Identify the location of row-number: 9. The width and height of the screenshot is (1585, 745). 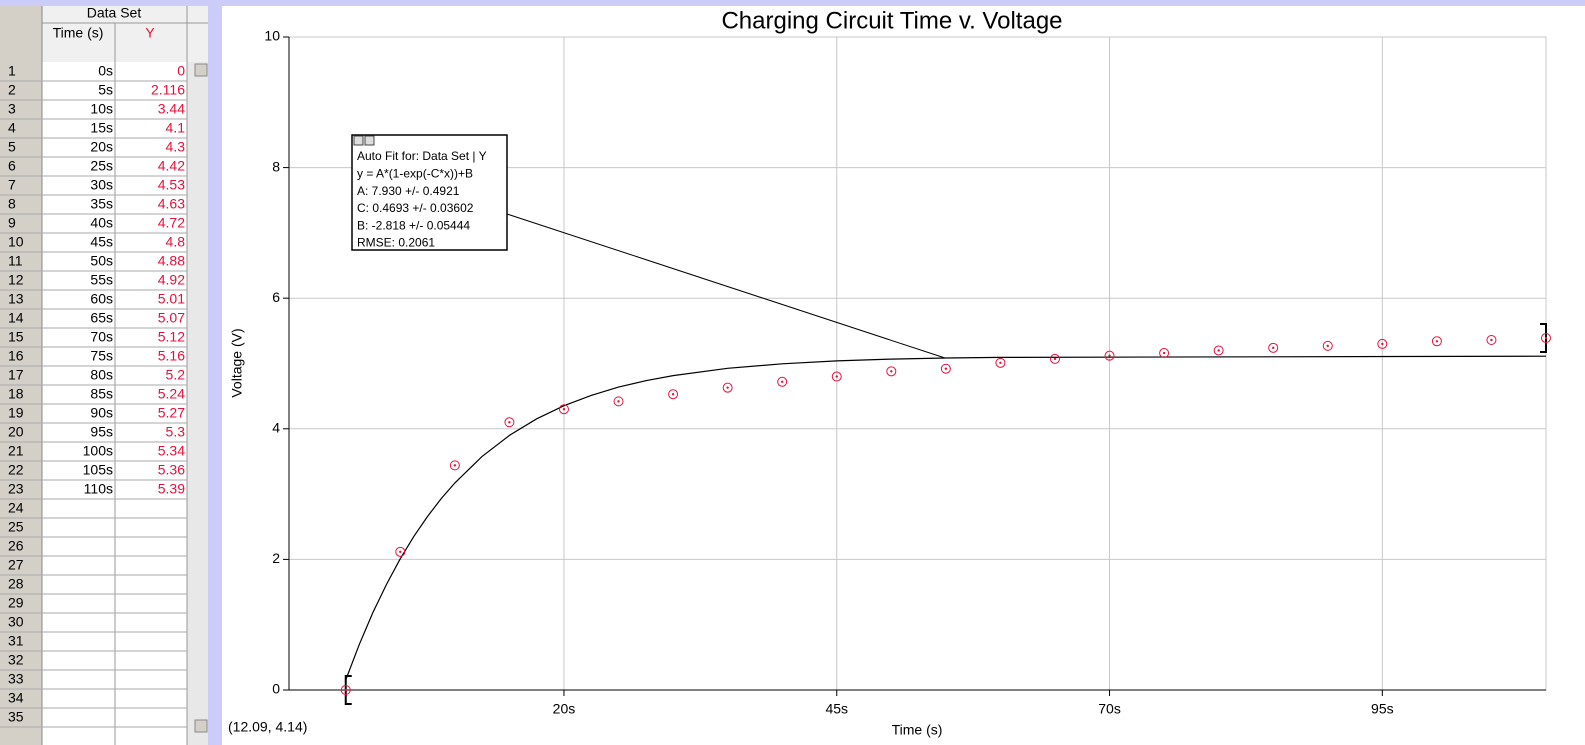
(12, 223).